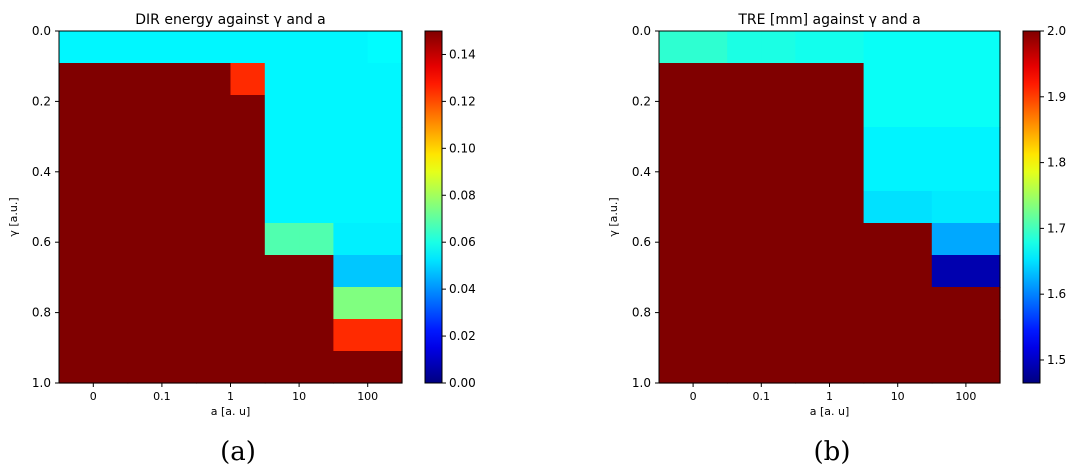  What do you see at coordinates (641, 31) in the screenshot?
I see `y-tick-label: 0.0` at bounding box center [641, 31].